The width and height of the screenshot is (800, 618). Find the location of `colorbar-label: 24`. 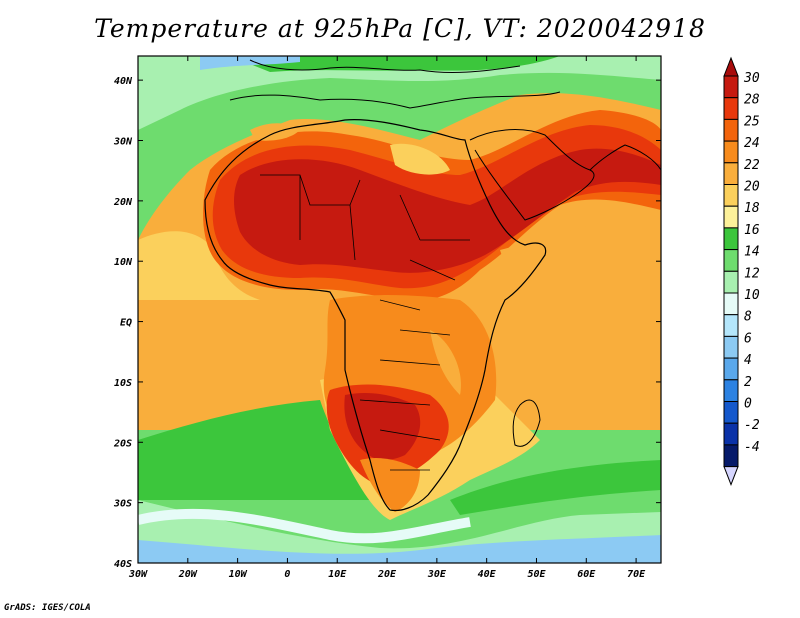

colorbar-label: 24 is located at coordinates (752, 143).